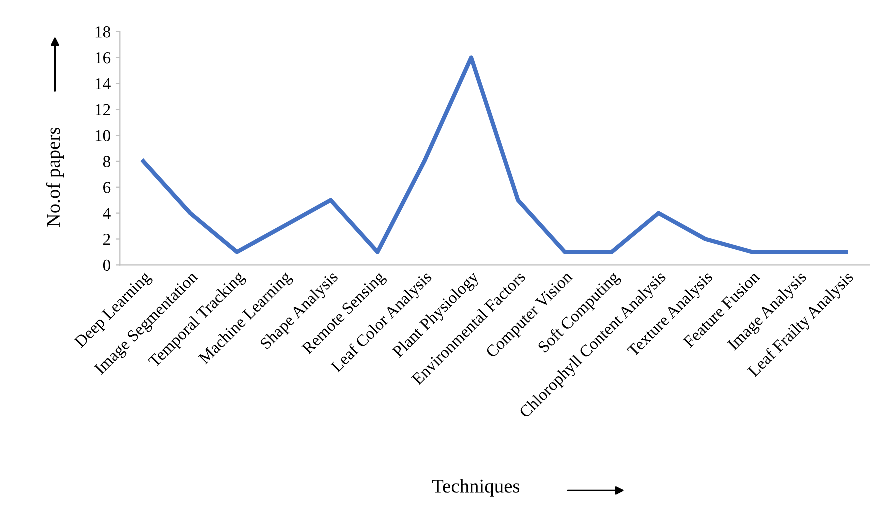 The width and height of the screenshot is (890, 522). I want to click on y-tick-label: 18, so click(103, 32).